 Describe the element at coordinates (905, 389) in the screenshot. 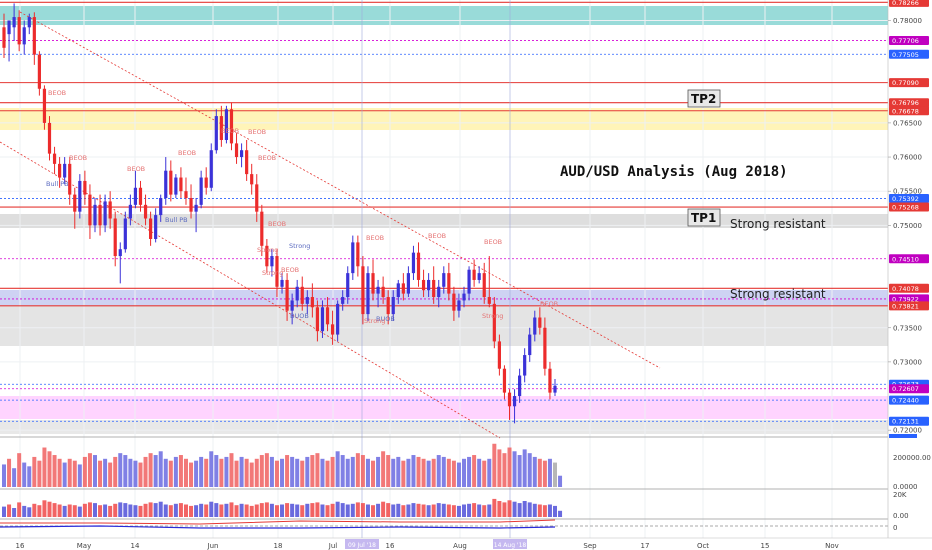

I see `price-tag-text: 0.72607` at that location.